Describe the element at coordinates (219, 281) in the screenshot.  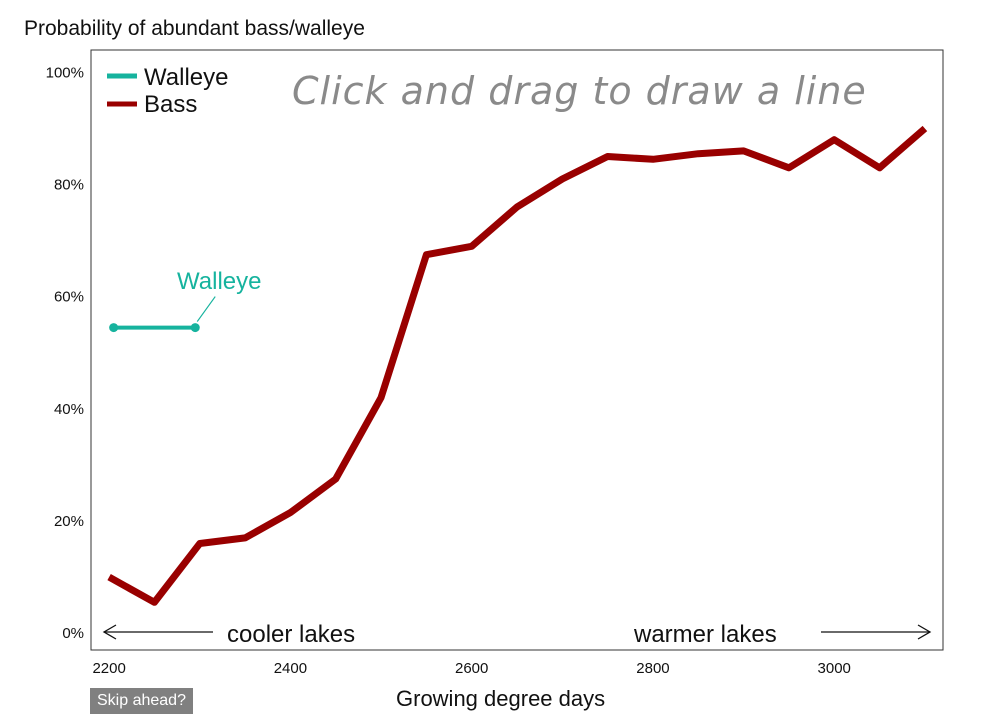
I see `walleye-series-label: Walleye` at that location.